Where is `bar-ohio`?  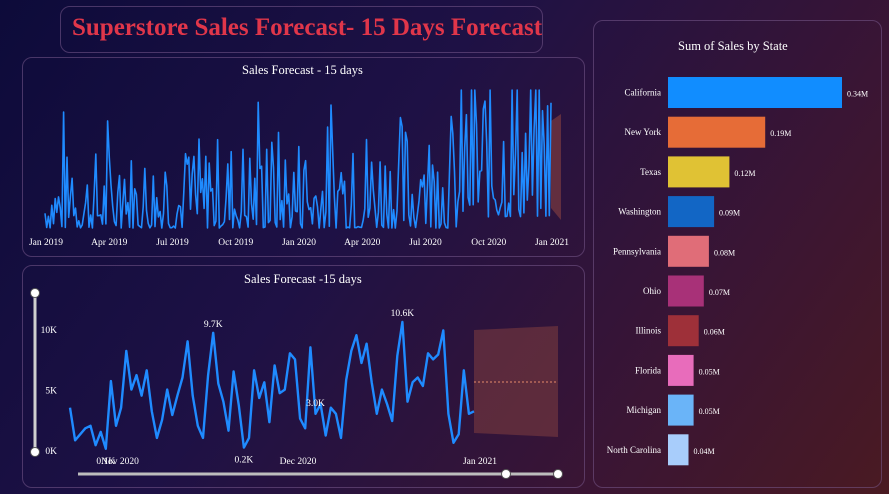
bar-ohio is located at coordinates (686, 291).